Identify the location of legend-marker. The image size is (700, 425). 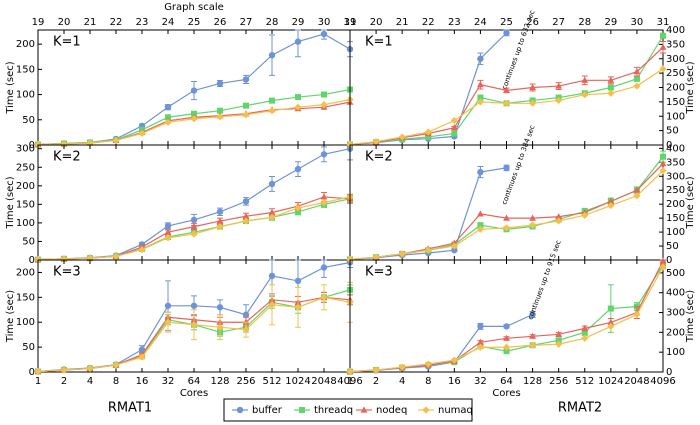
(426, 410).